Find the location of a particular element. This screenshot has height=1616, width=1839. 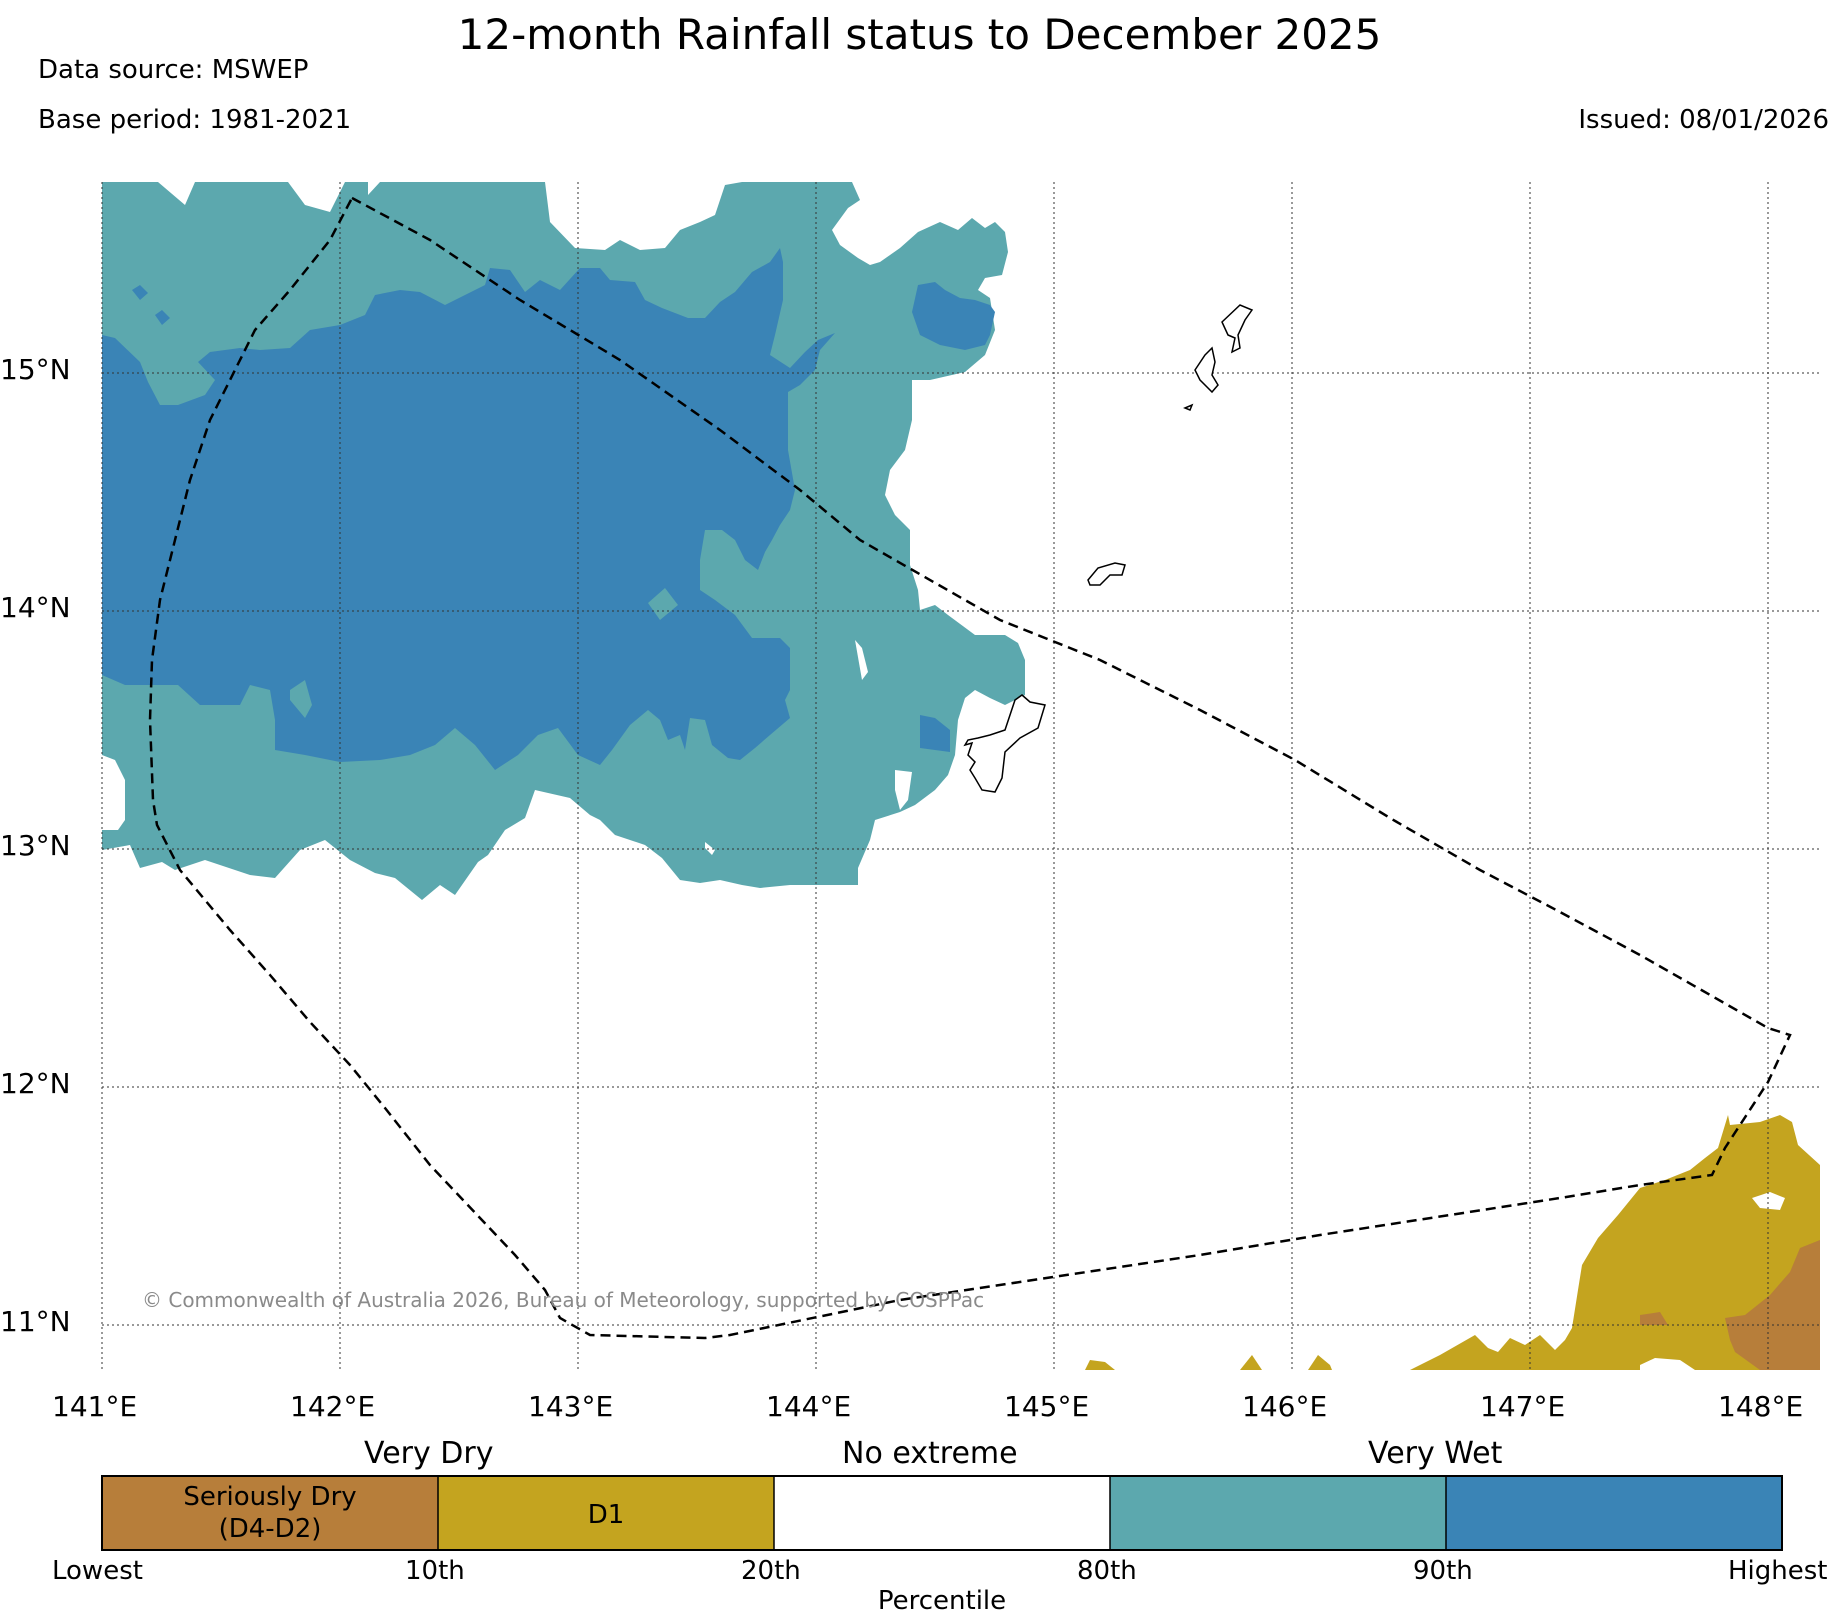

lon-label-146: 146°E is located at coordinates (1285, 1406).